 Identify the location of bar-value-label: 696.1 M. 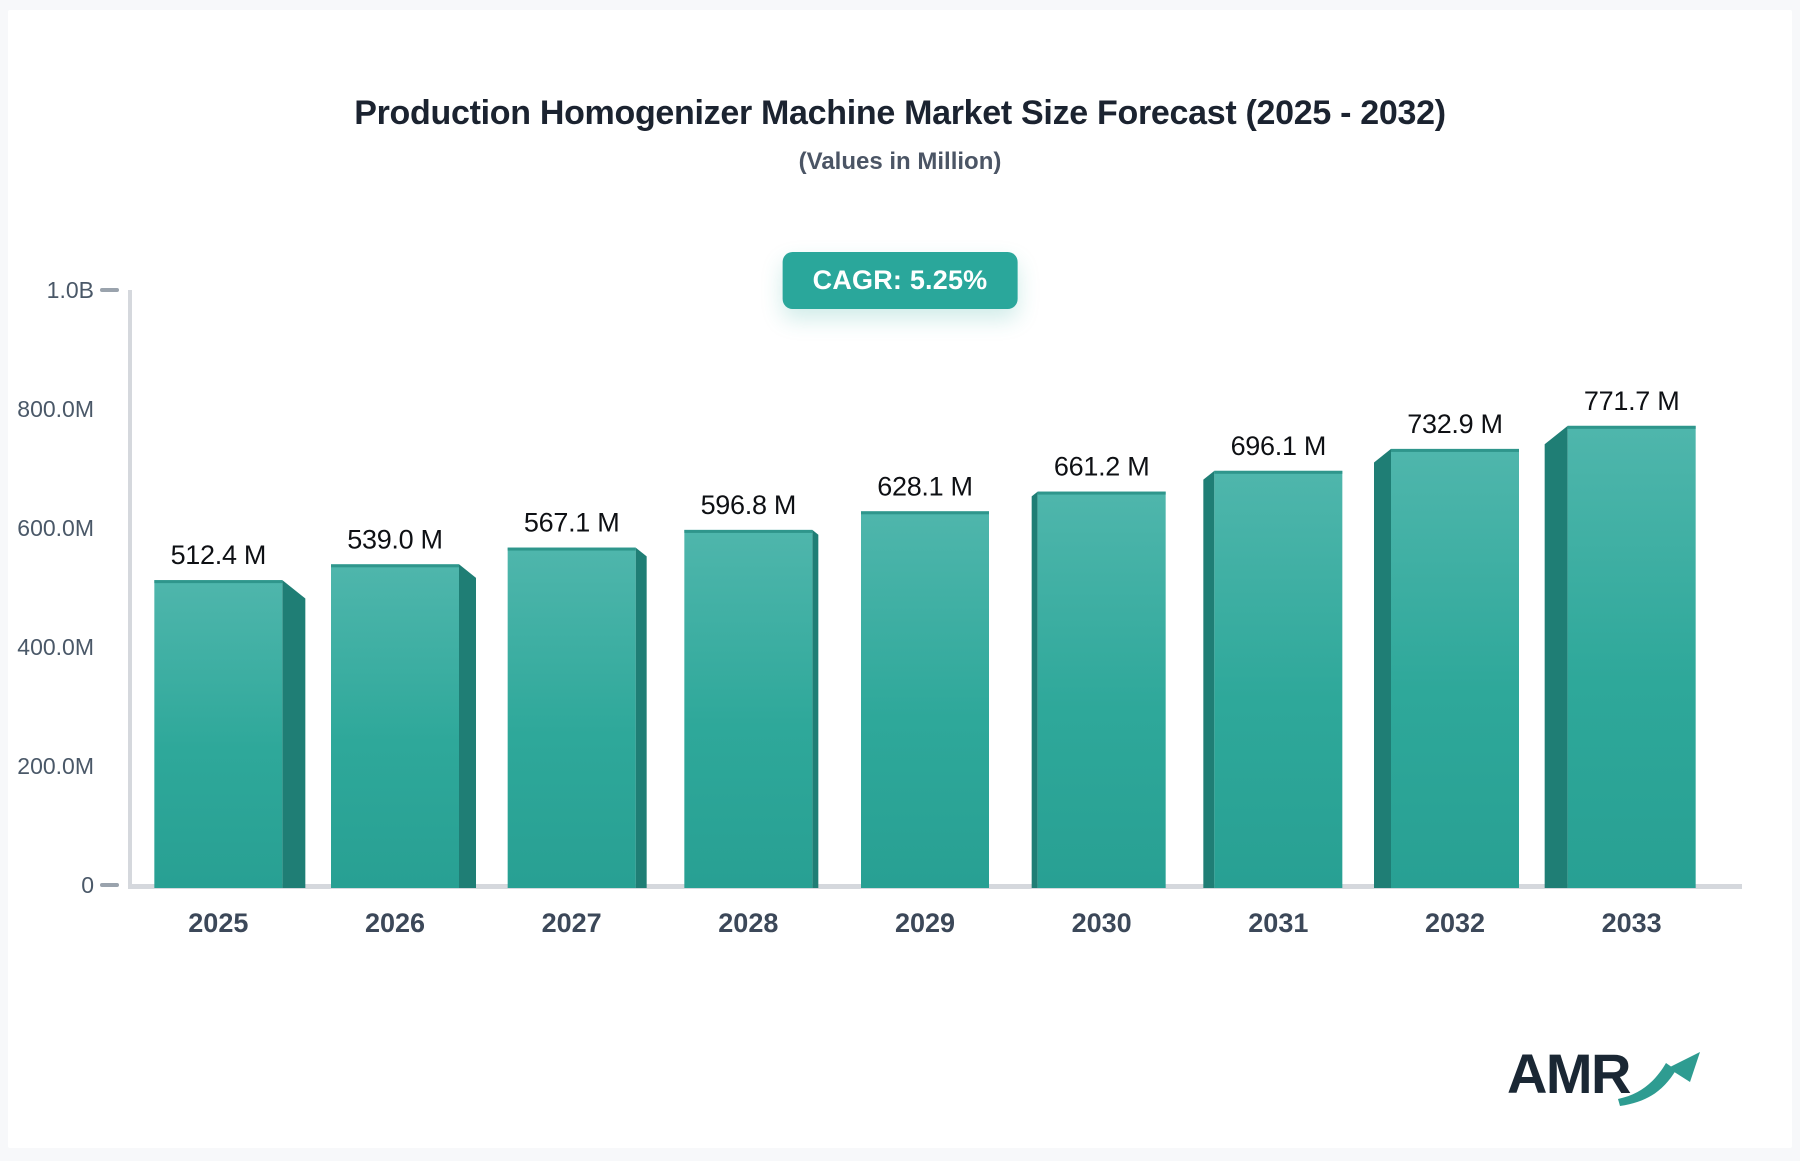
(1278, 446).